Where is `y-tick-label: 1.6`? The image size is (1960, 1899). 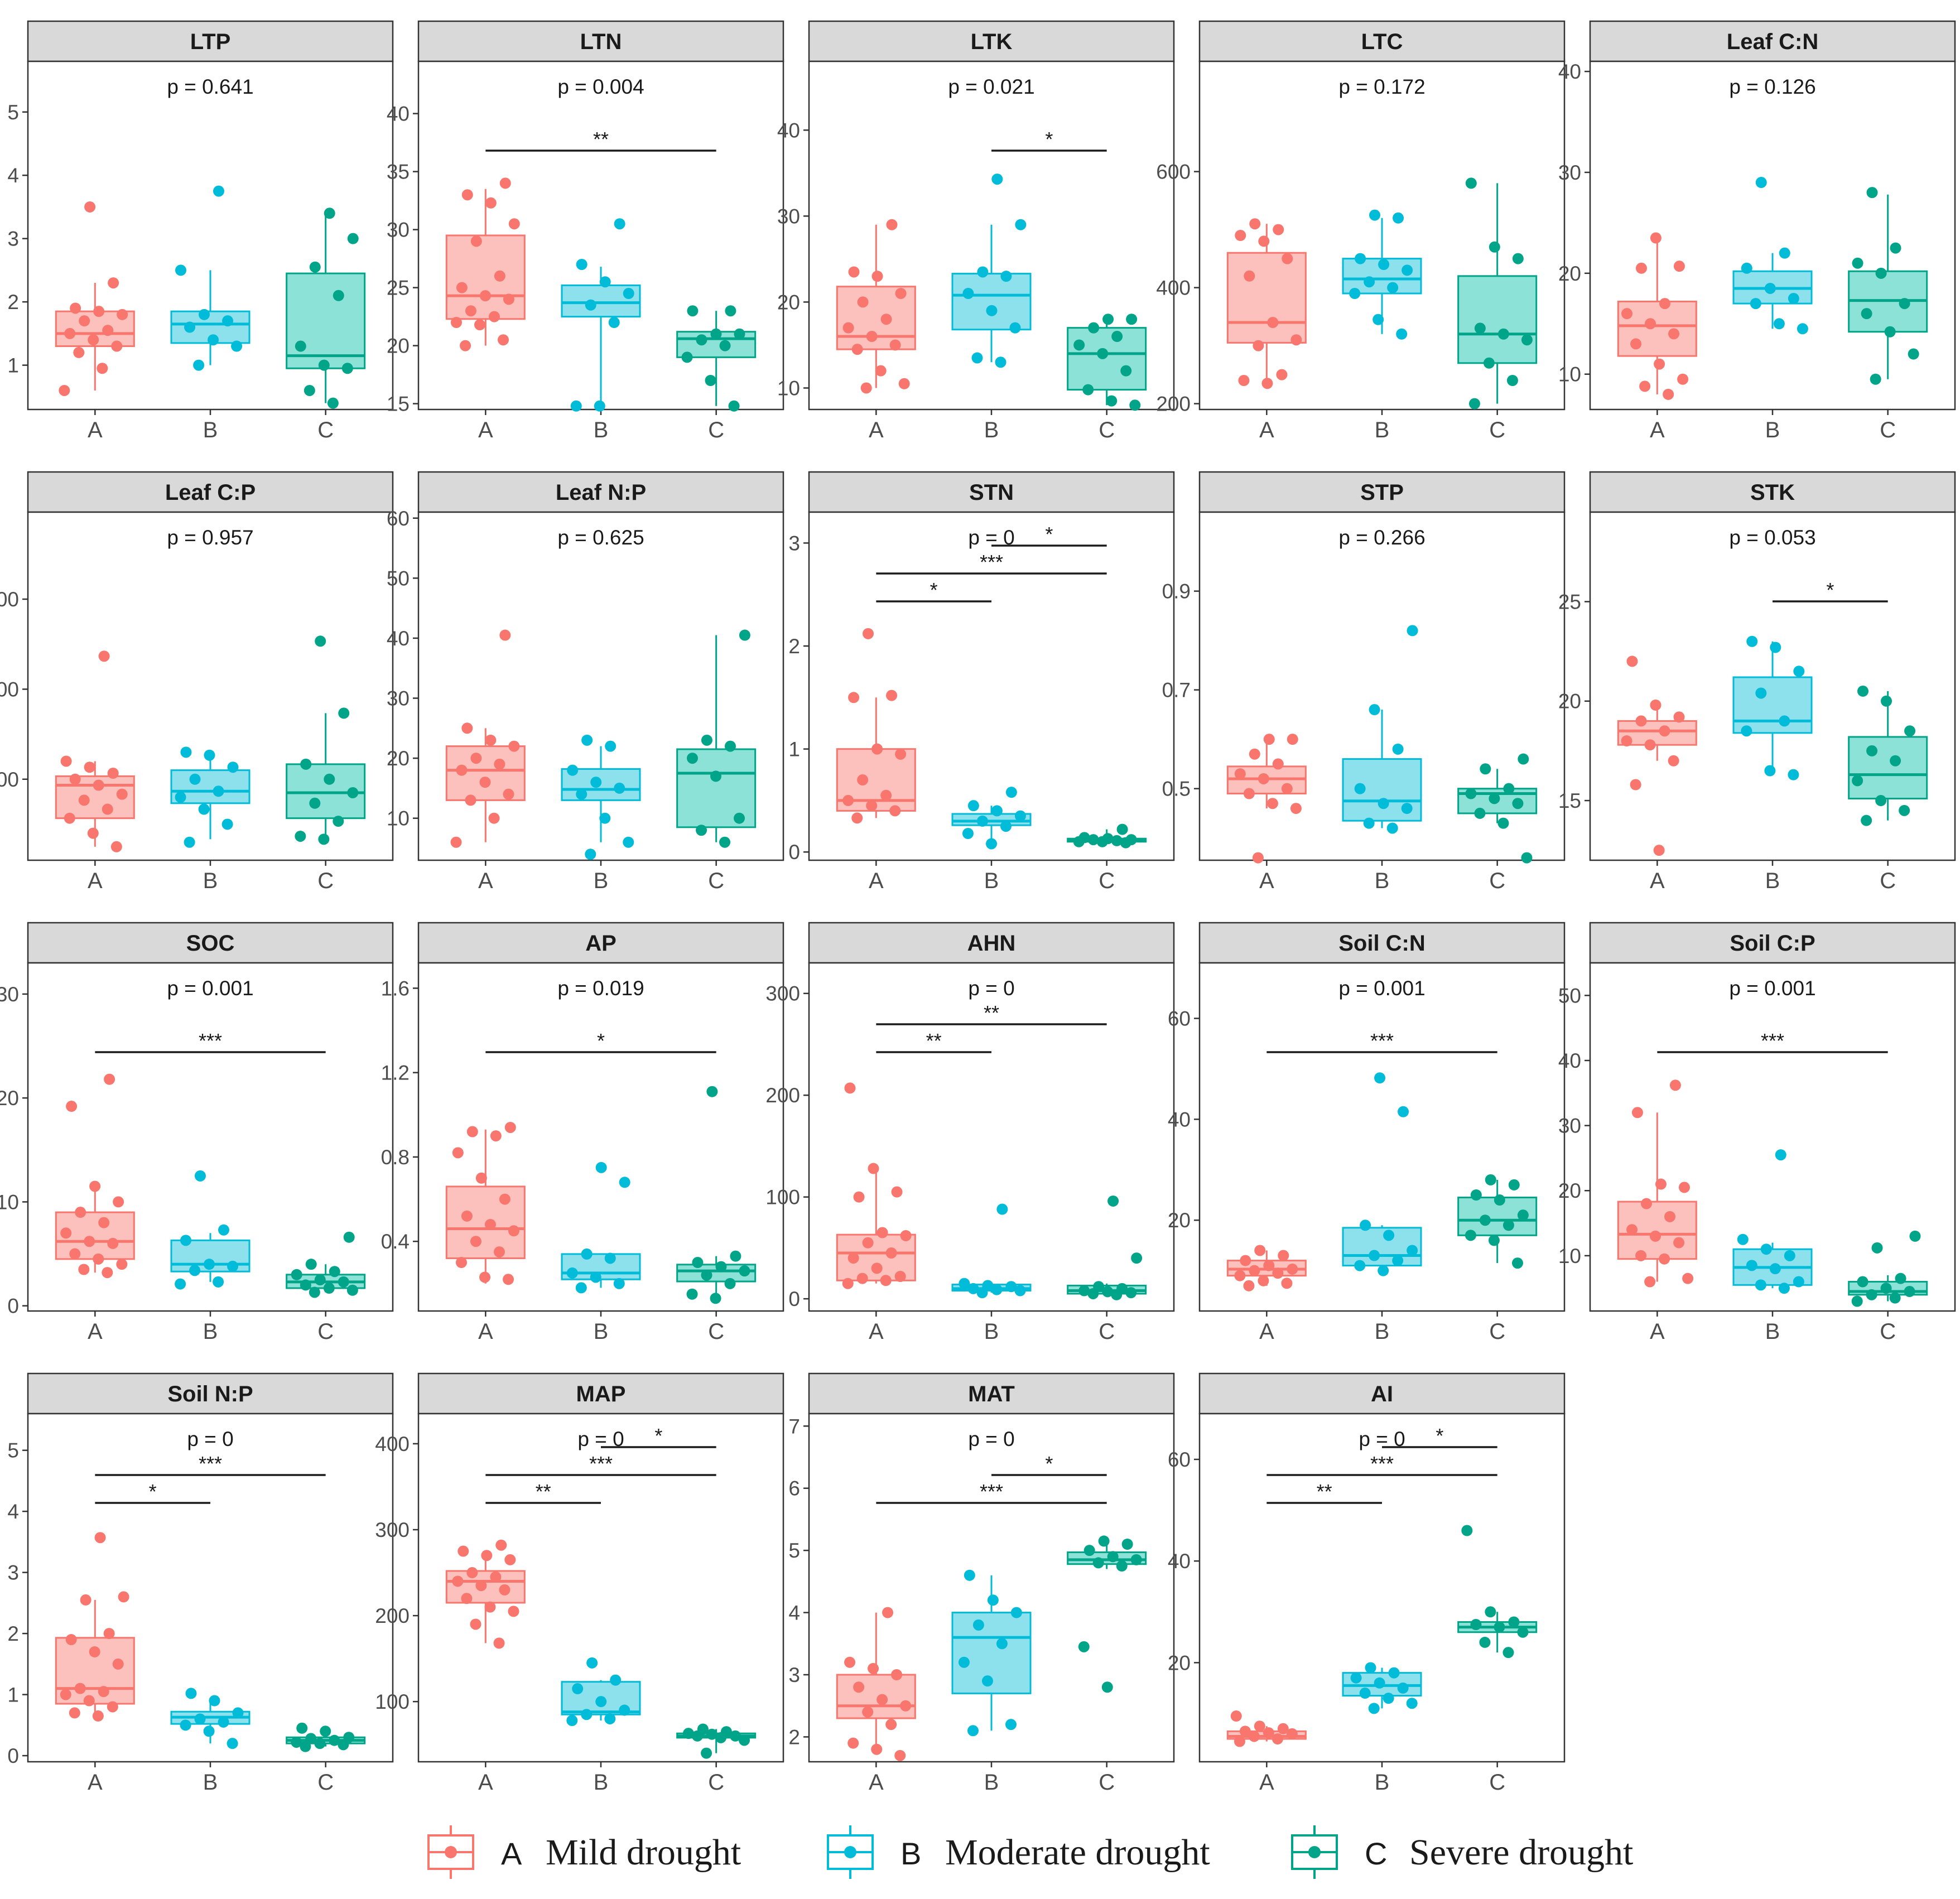 y-tick-label: 1.6 is located at coordinates (395, 988).